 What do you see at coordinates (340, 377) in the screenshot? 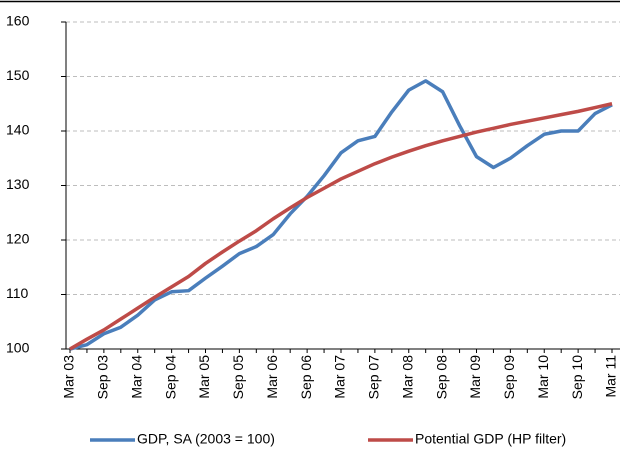
I see `x-tick-label: Mar 07` at bounding box center [340, 377].